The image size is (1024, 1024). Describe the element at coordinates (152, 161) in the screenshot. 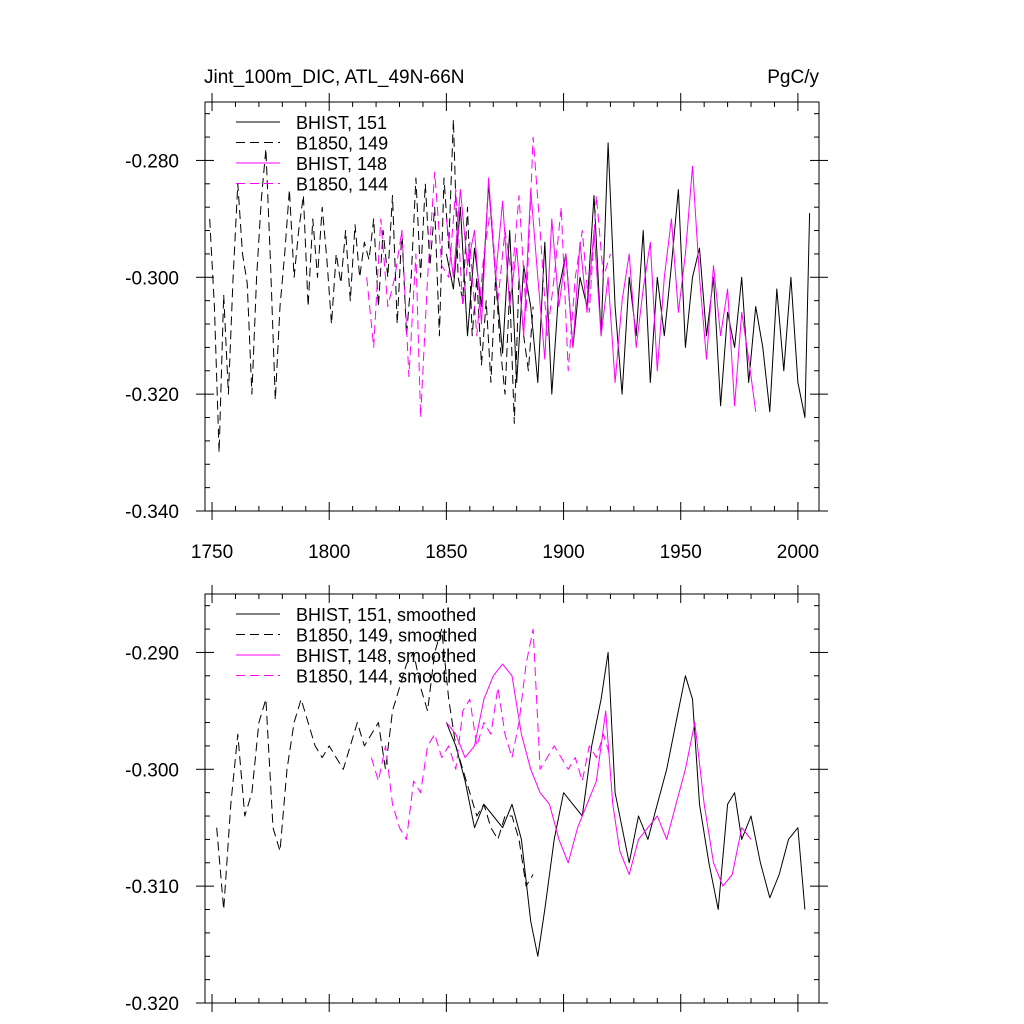

I see `y-tick-label: -0.280` at that location.